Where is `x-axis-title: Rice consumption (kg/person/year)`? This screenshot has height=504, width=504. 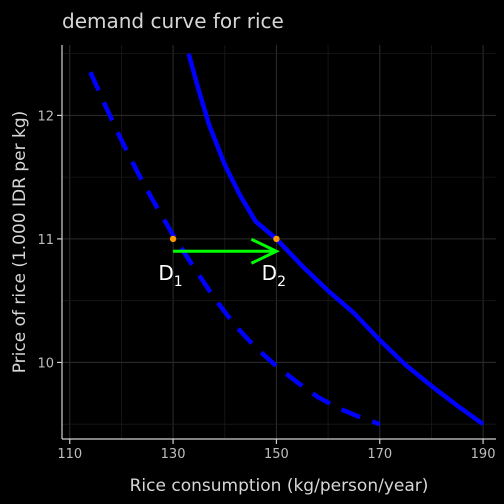
x-axis-title: Rice consumption (kg/person/year) is located at coordinates (279, 486).